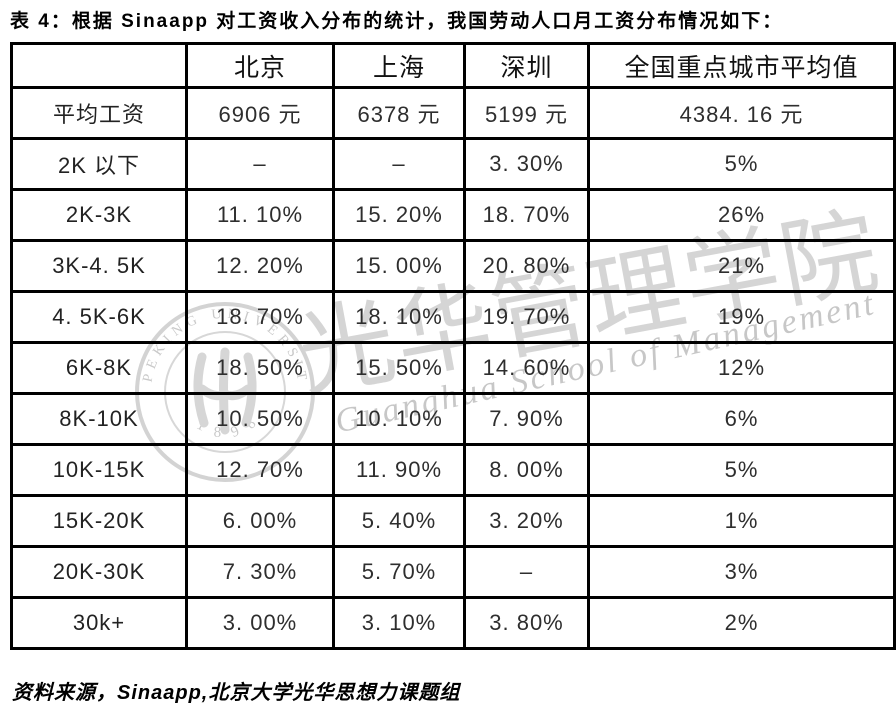  I want to click on table-row: 6K-8K 18. 50% 15. 50% 14. 60% 12%, so click(453, 368).